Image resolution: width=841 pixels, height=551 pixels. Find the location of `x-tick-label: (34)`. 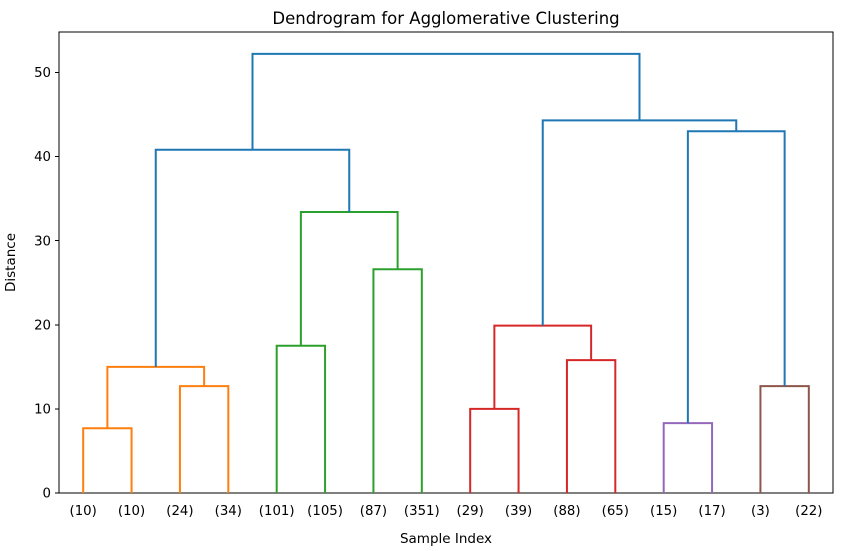

x-tick-label: (34) is located at coordinates (228, 511).